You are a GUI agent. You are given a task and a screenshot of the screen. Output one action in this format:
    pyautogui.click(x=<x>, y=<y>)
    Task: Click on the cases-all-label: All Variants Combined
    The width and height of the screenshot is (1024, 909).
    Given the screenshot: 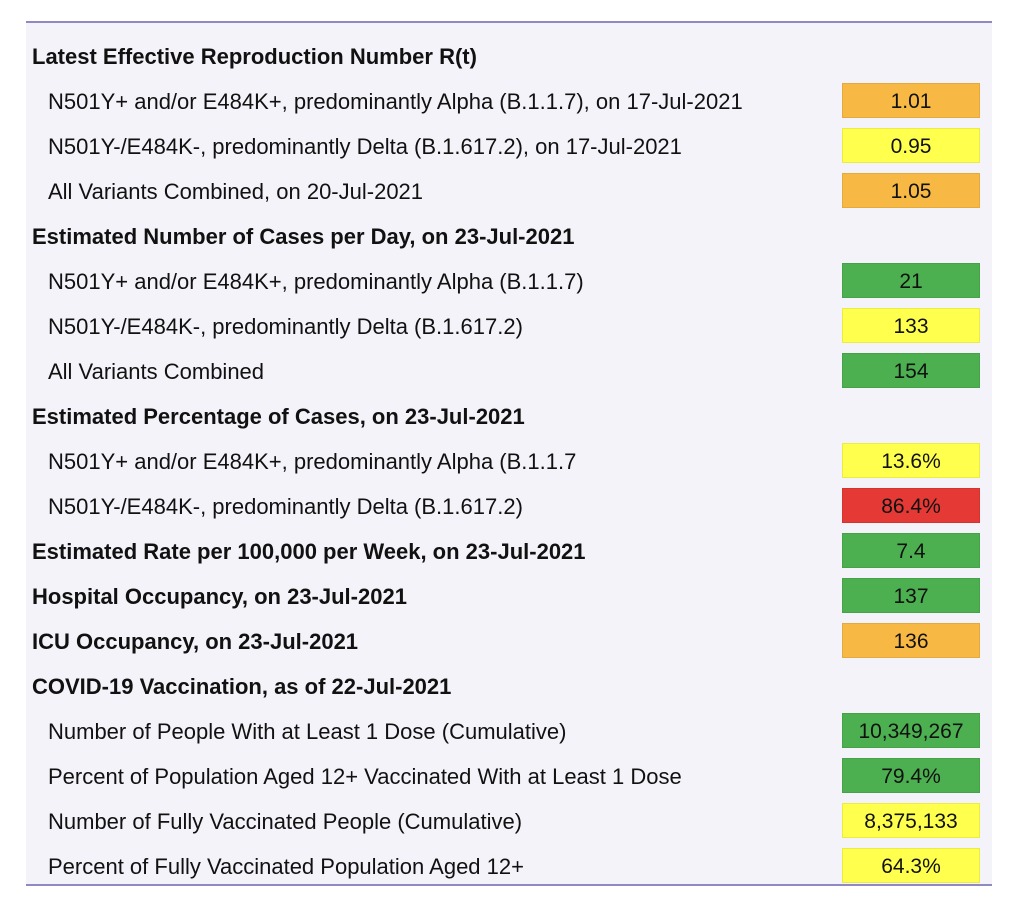 What is the action you would take?
    pyautogui.click(x=156, y=371)
    